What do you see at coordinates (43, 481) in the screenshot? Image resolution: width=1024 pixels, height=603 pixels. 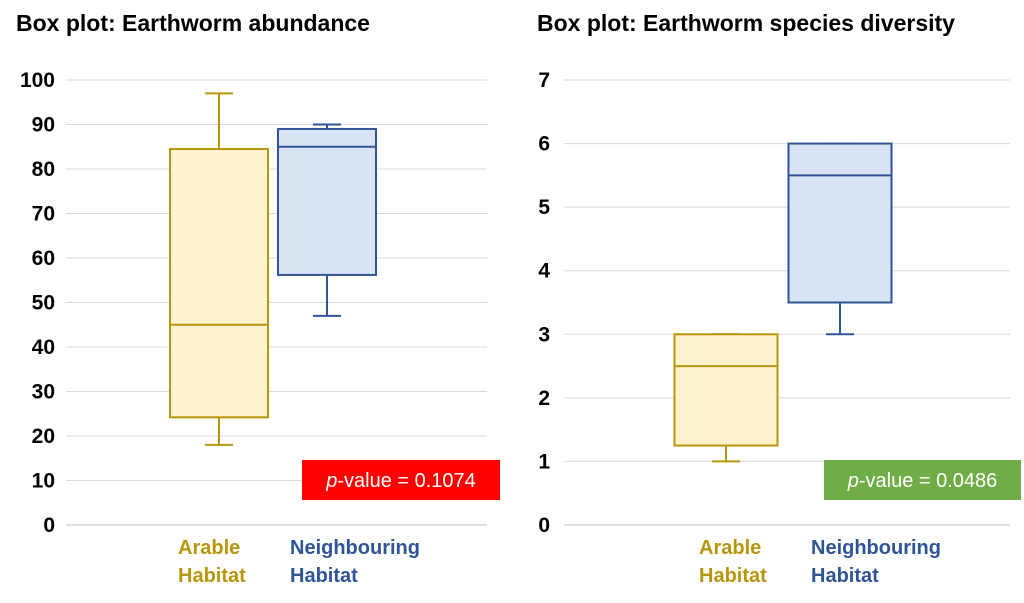 I see `y-tick-label-abundance-10: 10` at bounding box center [43, 481].